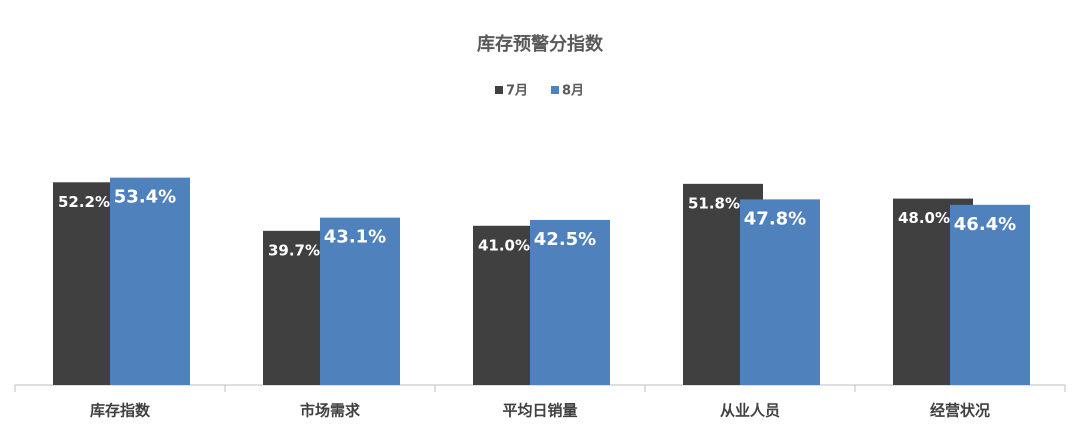 The image size is (1080, 434). I want to click on data-label: 43.1%, so click(355, 237).